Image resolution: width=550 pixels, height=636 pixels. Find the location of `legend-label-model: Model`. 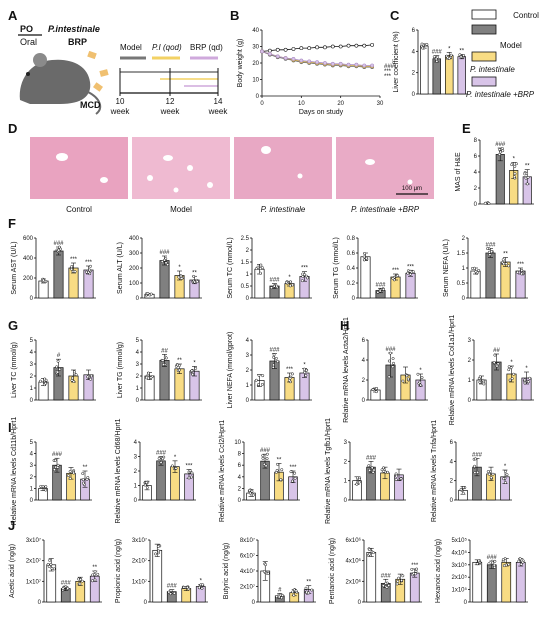

legend-label-model: Model is located at coordinates (511, 45).